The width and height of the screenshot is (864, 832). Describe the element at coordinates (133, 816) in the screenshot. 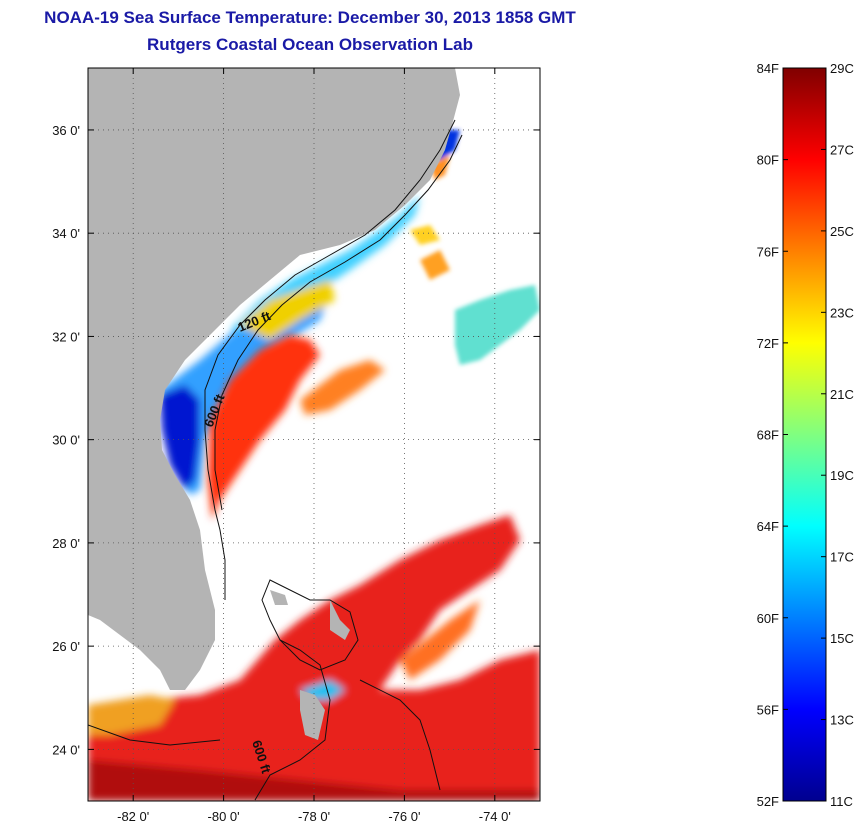

I see `lon-tick-label: -82 0'` at that location.